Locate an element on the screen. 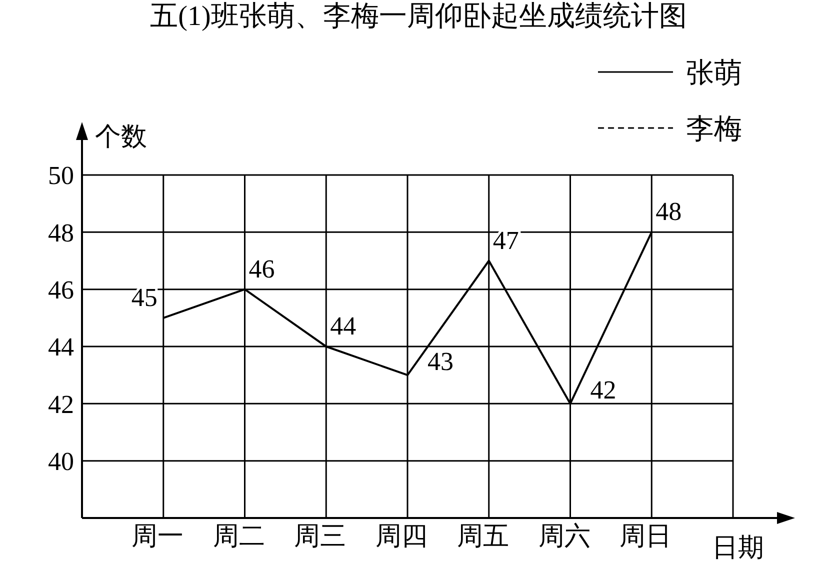  x-tick-label: 周四 is located at coordinates (402, 535).